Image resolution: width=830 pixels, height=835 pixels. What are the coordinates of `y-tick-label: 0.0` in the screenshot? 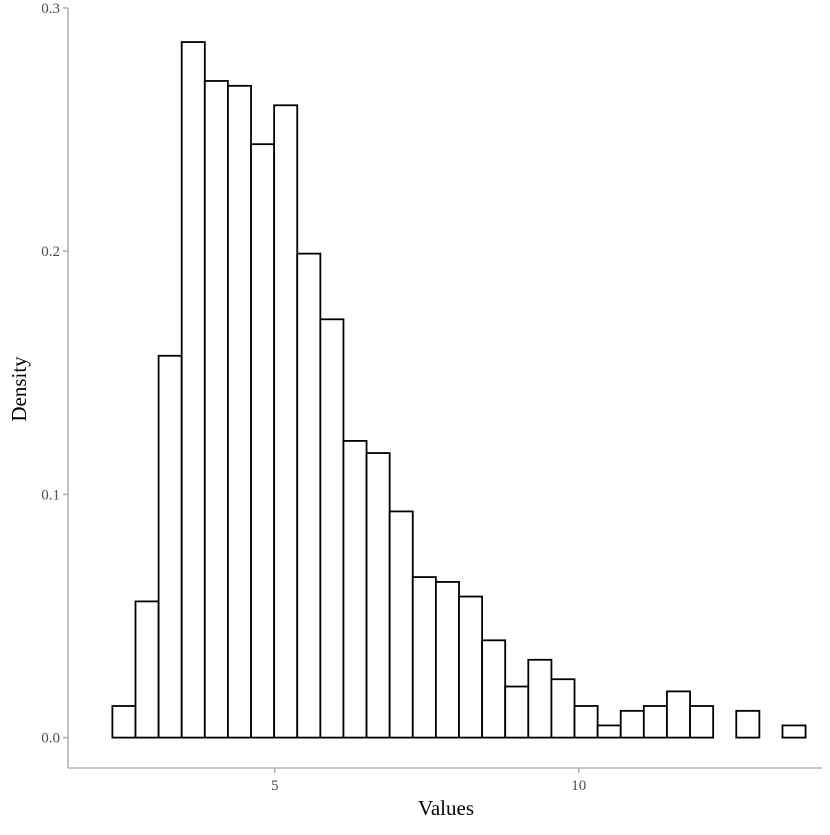 It's located at (50, 739).